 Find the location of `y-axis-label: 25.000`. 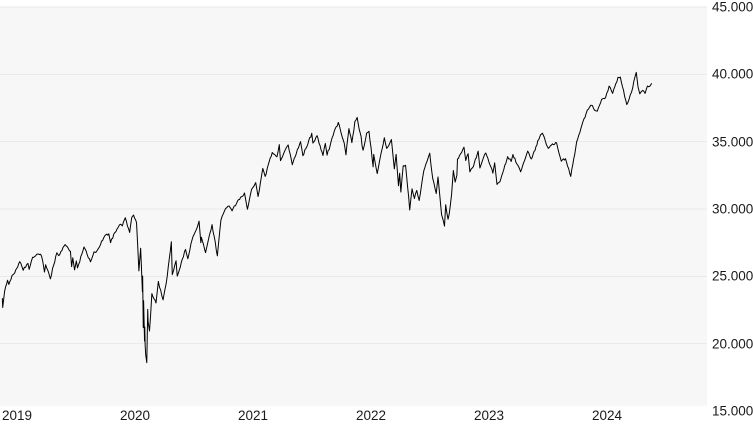

y-axis-label: 25.000 is located at coordinates (732, 276).